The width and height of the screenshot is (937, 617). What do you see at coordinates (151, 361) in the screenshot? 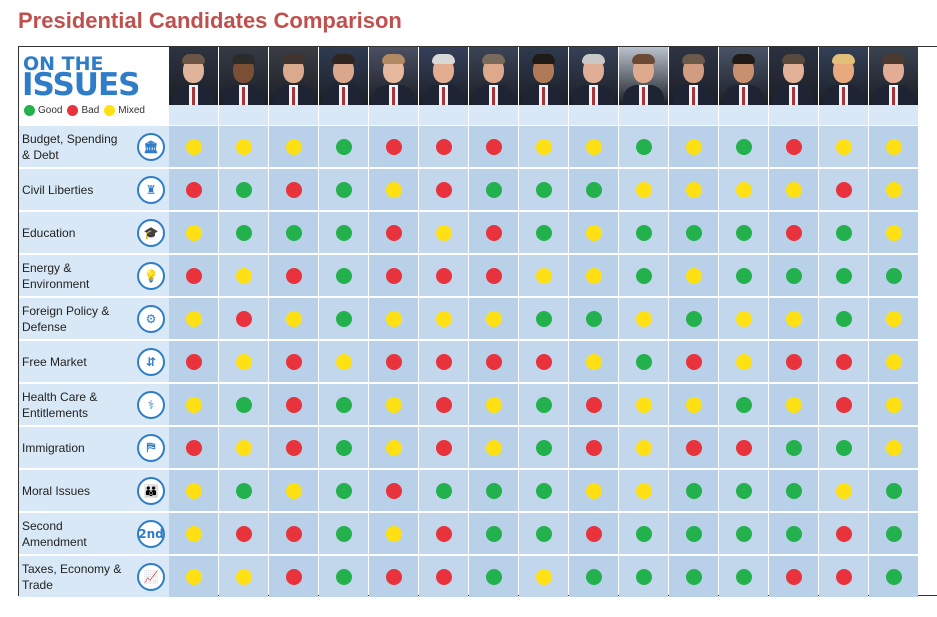
I see `supply-demand-icon: ⇵` at bounding box center [151, 361].